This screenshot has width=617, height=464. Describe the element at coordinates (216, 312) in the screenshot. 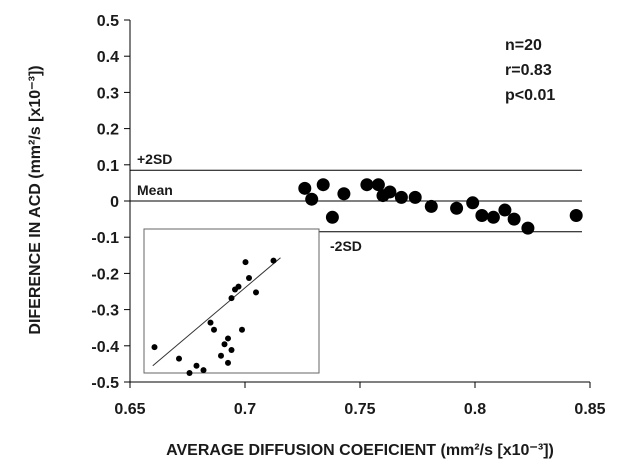

I see `inset-fit-line` at that location.